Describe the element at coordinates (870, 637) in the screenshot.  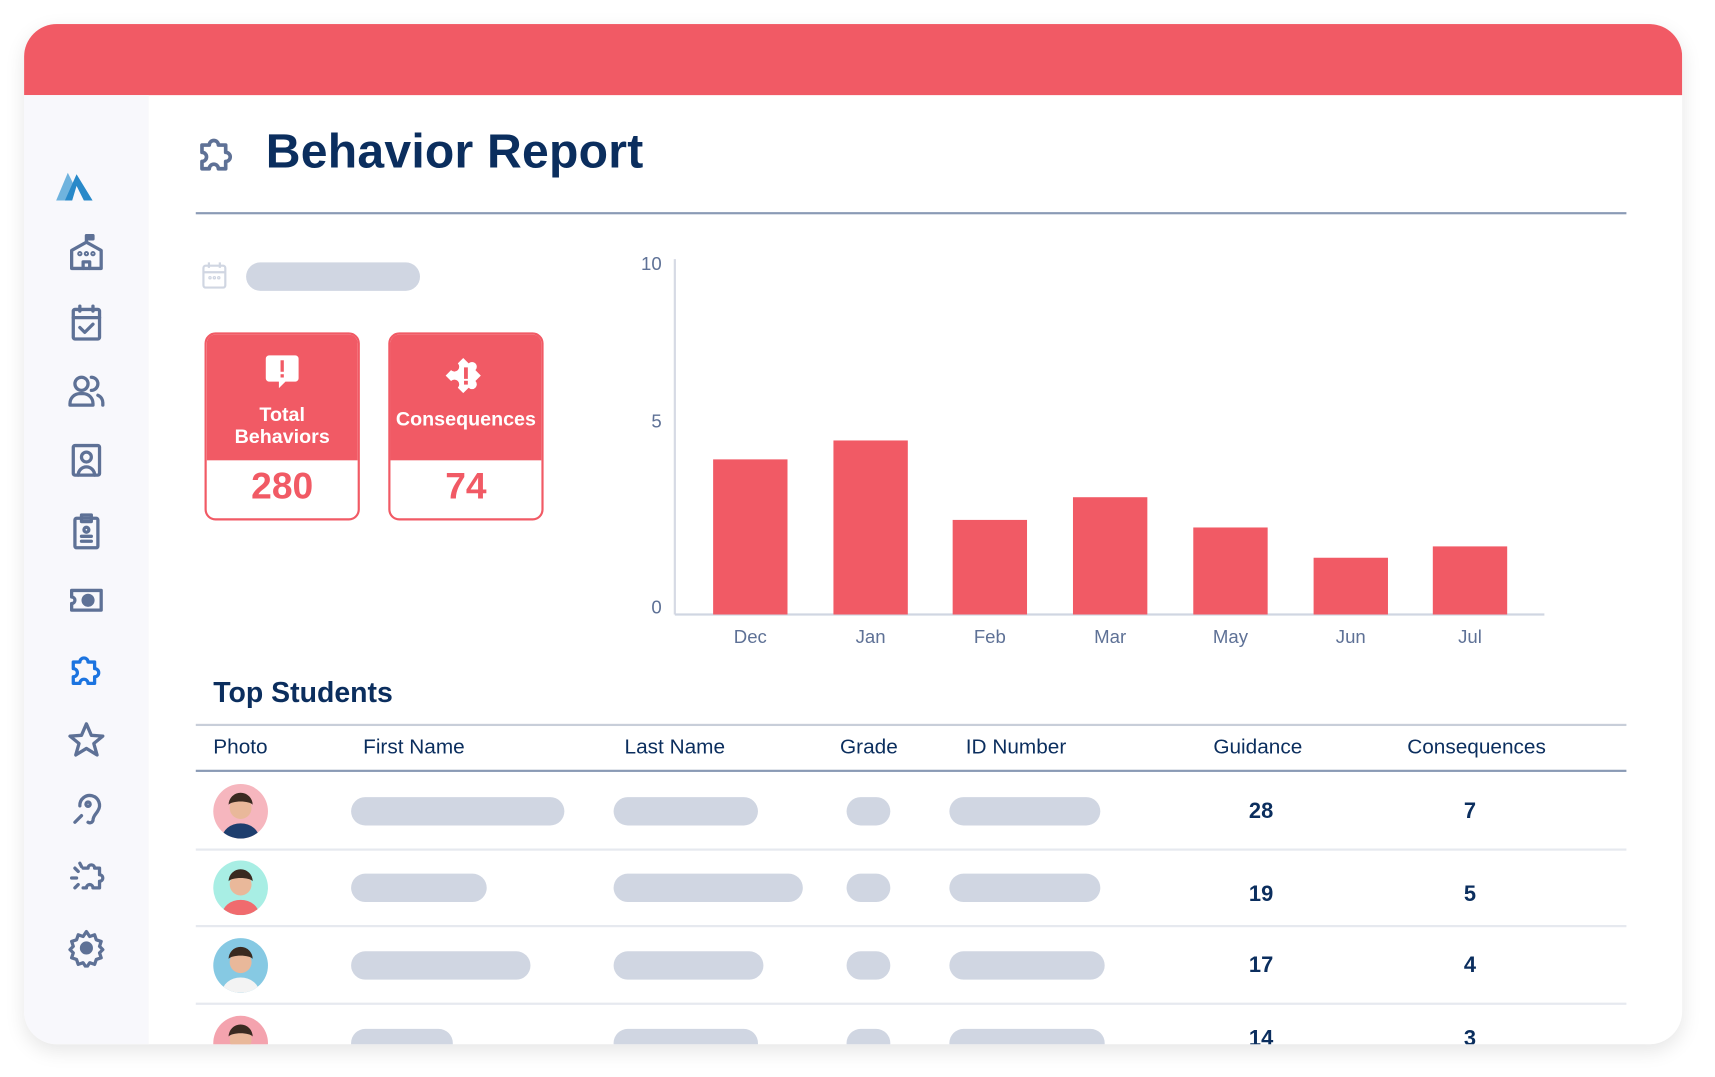
I see `x-tick-label: Jan` at that location.